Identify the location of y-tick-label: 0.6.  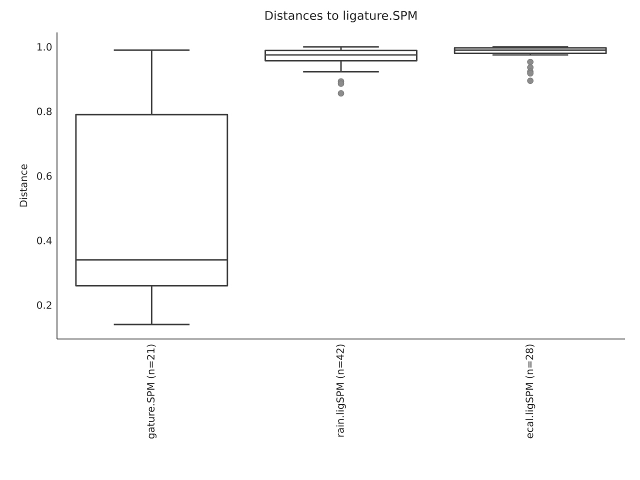
(44, 176).